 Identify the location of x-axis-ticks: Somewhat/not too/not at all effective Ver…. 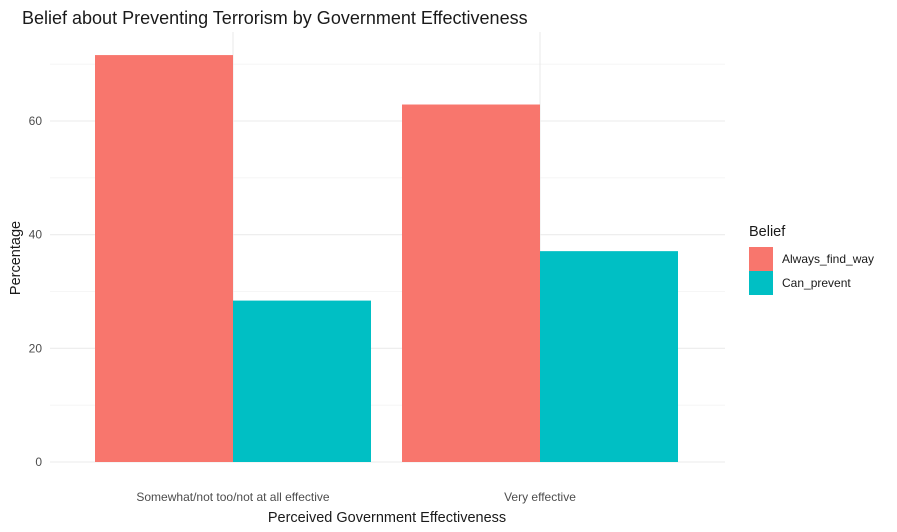
(356, 497).